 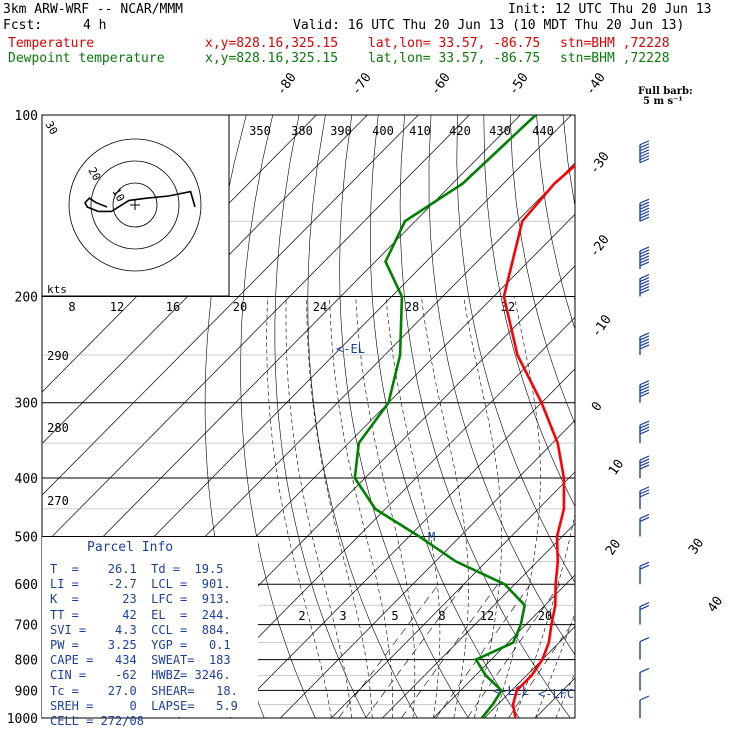 What do you see at coordinates (58, 501) in the screenshot?
I see `theta-label-left: 270` at bounding box center [58, 501].